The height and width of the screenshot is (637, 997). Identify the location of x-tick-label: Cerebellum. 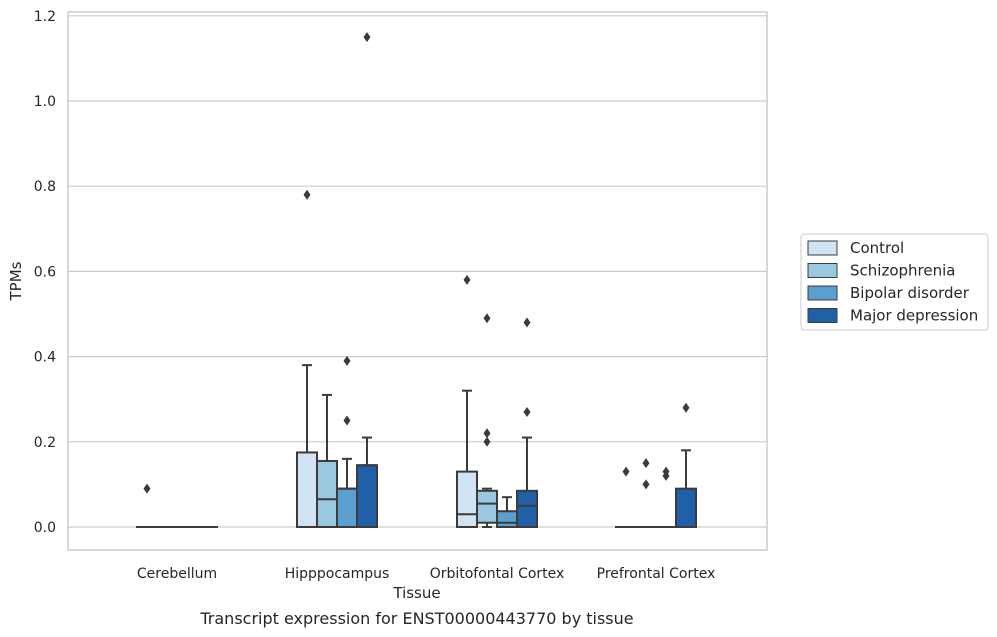
(177, 574).